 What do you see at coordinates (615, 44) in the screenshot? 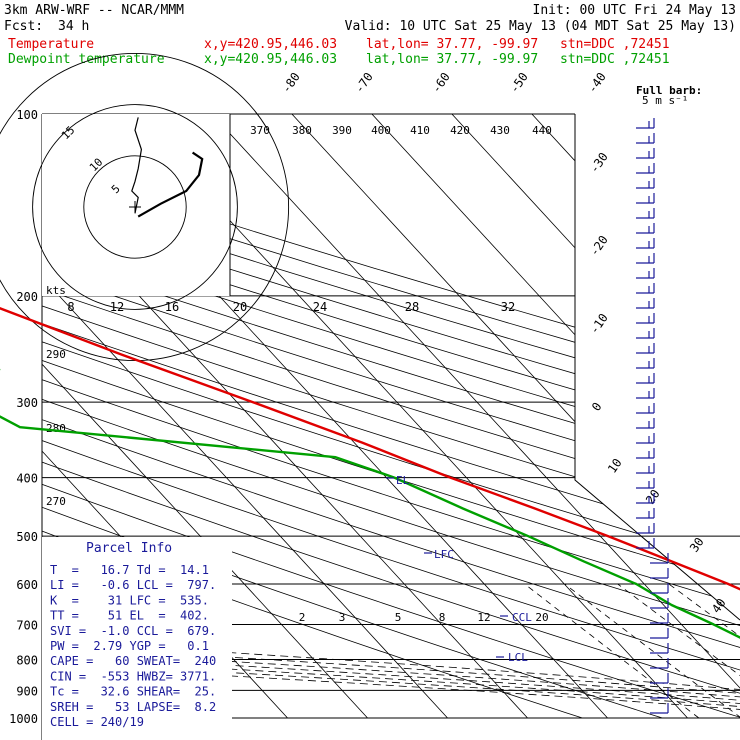
I see `temperature-stn: stn=DDC ,72451` at bounding box center [615, 44].